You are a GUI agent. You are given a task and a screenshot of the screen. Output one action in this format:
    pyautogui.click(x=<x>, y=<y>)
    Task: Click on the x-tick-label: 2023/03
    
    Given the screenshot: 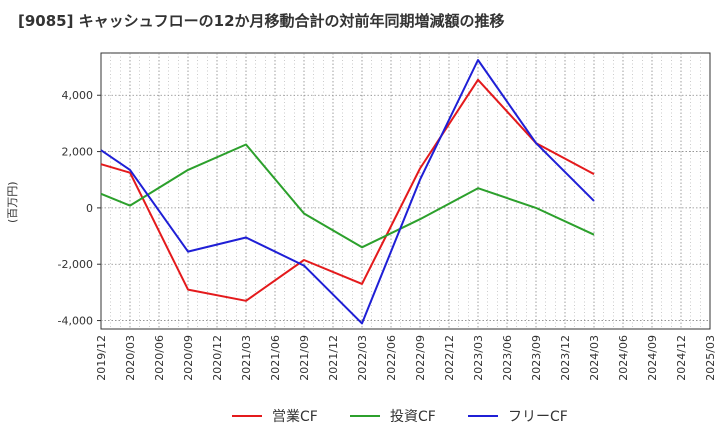 What is the action you would take?
    pyautogui.click(x=478, y=358)
    